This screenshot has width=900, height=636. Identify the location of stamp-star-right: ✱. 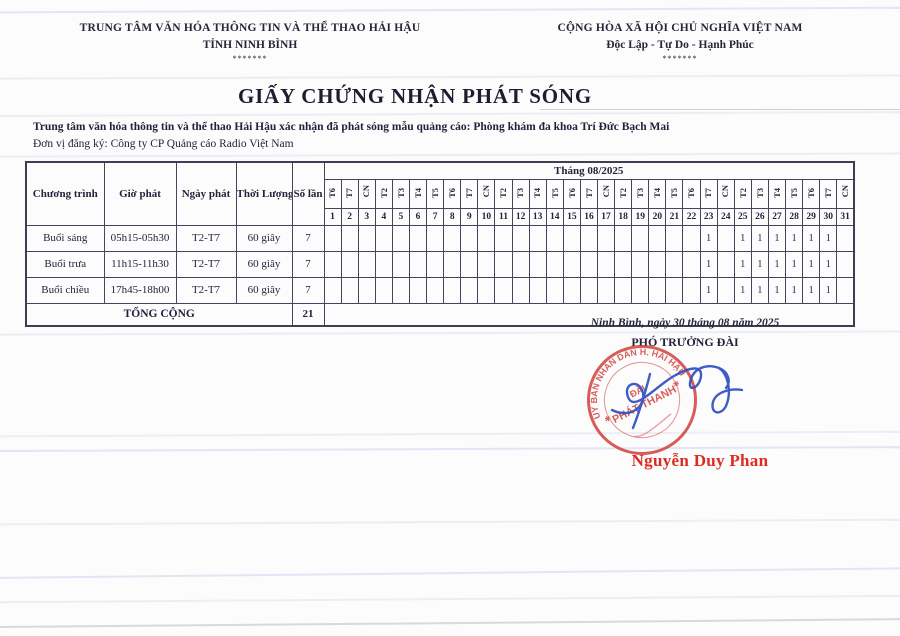
(676, 383).